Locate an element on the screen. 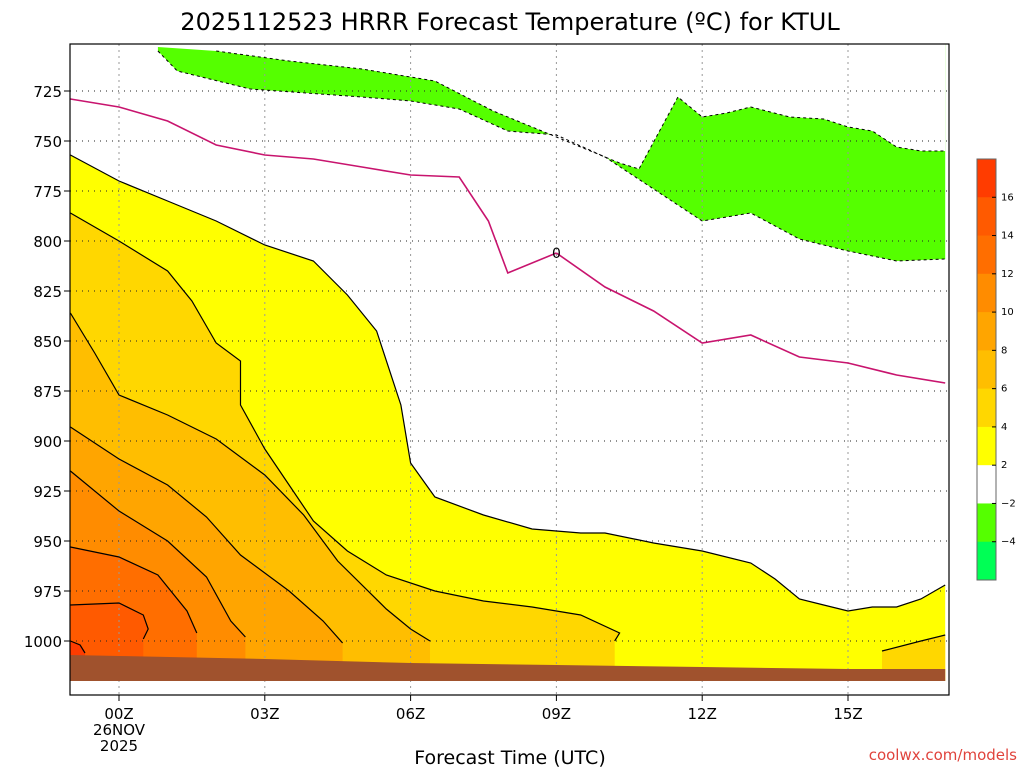  x-tick-date-line2: 2025 is located at coordinates (119, 746).